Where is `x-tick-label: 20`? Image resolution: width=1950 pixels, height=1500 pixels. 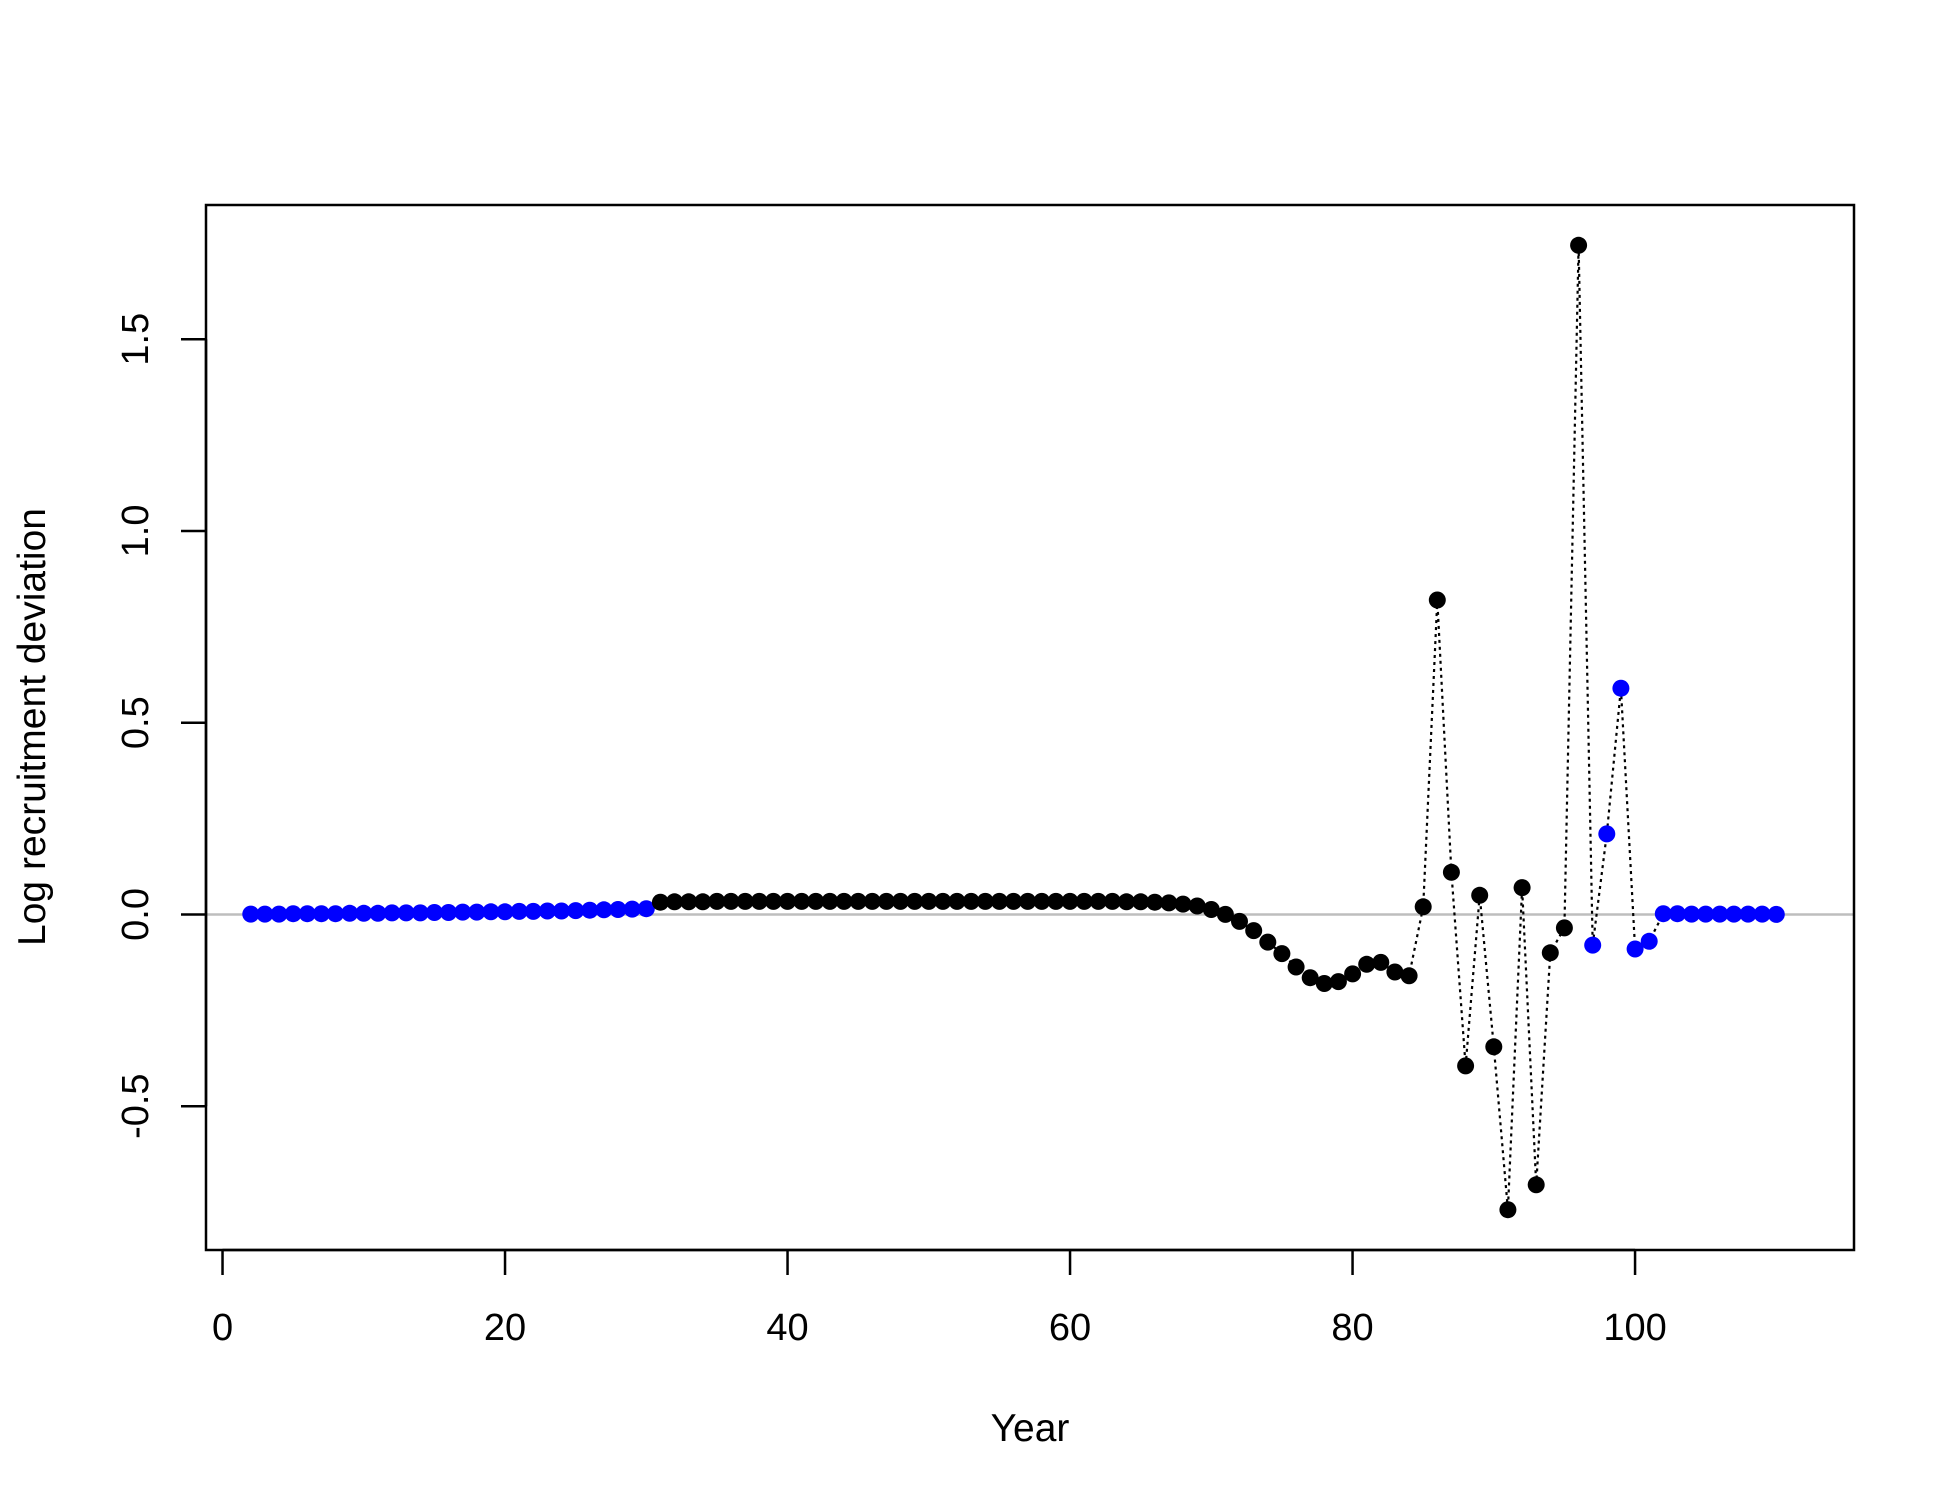 x-tick-label: 20 is located at coordinates (505, 1328).